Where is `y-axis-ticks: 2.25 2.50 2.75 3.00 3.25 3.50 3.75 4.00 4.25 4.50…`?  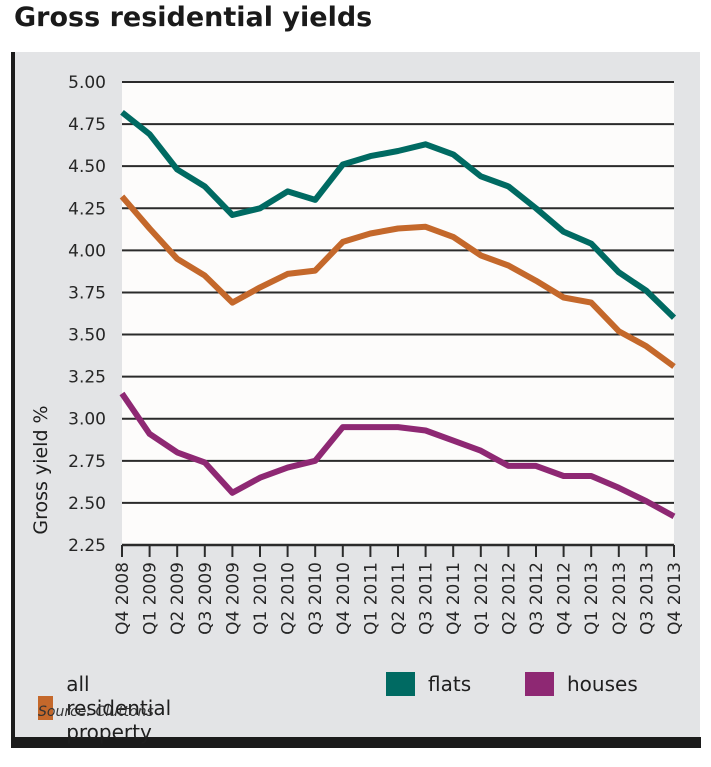
y-axis-ticks: 2.25 2.50 2.75 3.00 3.25 3.50 3.75 4.00 4.25 4.50… is located at coordinates (87, 314).